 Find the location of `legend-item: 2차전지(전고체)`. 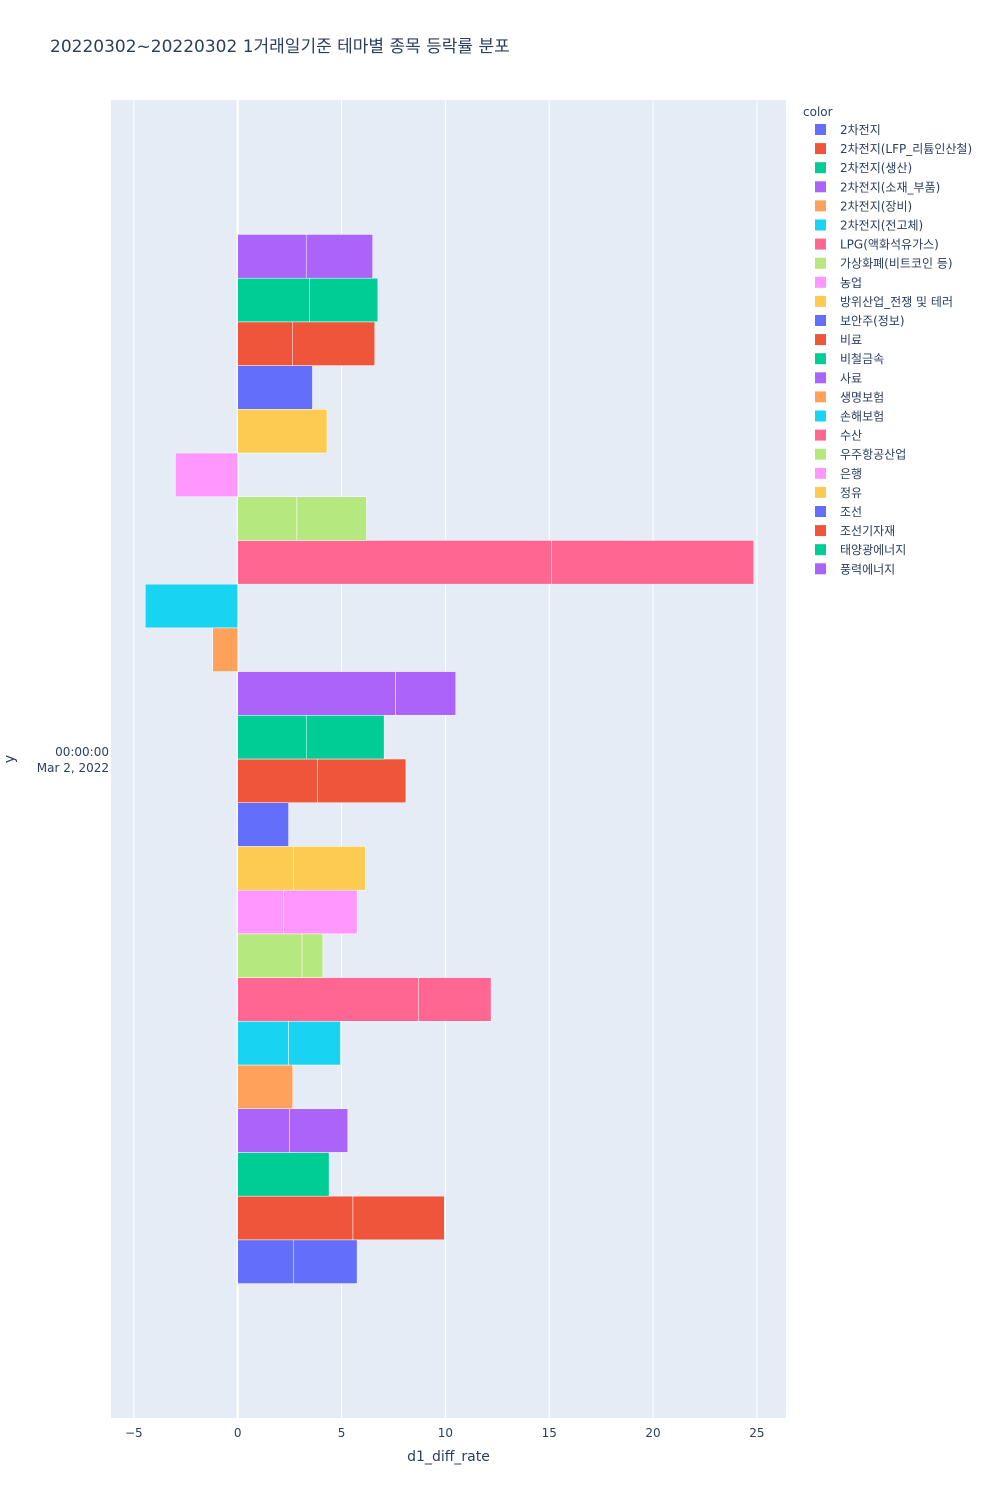

legend-item: 2차전지(전고체) is located at coordinates (869, 226).